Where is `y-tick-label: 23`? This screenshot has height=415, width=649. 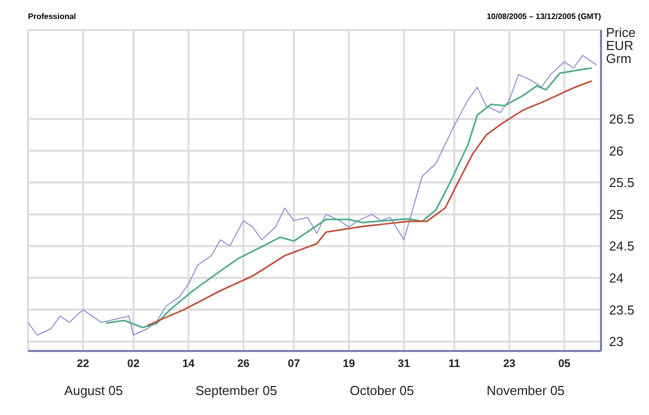 y-tick-label: 23 is located at coordinates (616, 342).